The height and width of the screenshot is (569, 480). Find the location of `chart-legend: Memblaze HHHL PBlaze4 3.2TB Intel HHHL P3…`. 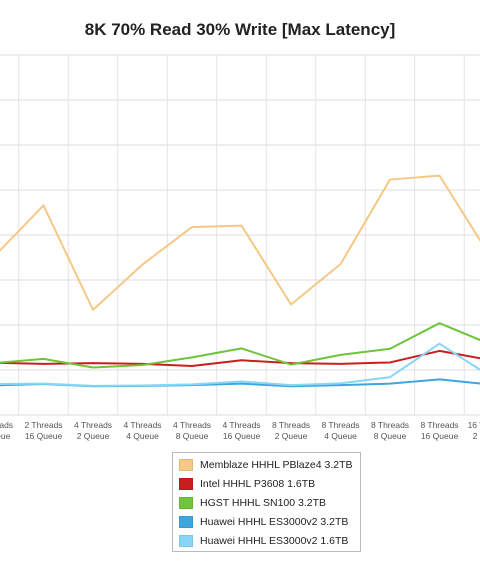

chart-legend: Memblaze HHHL PBlaze4 3.2TB Intel HHHL P3… is located at coordinates (266, 502).